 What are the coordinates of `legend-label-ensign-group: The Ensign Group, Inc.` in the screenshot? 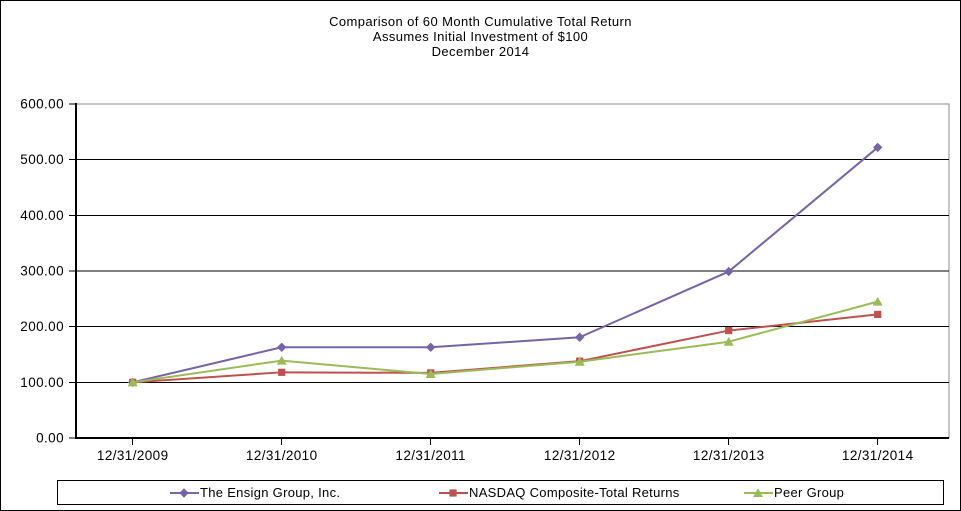 It's located at (270, 492).